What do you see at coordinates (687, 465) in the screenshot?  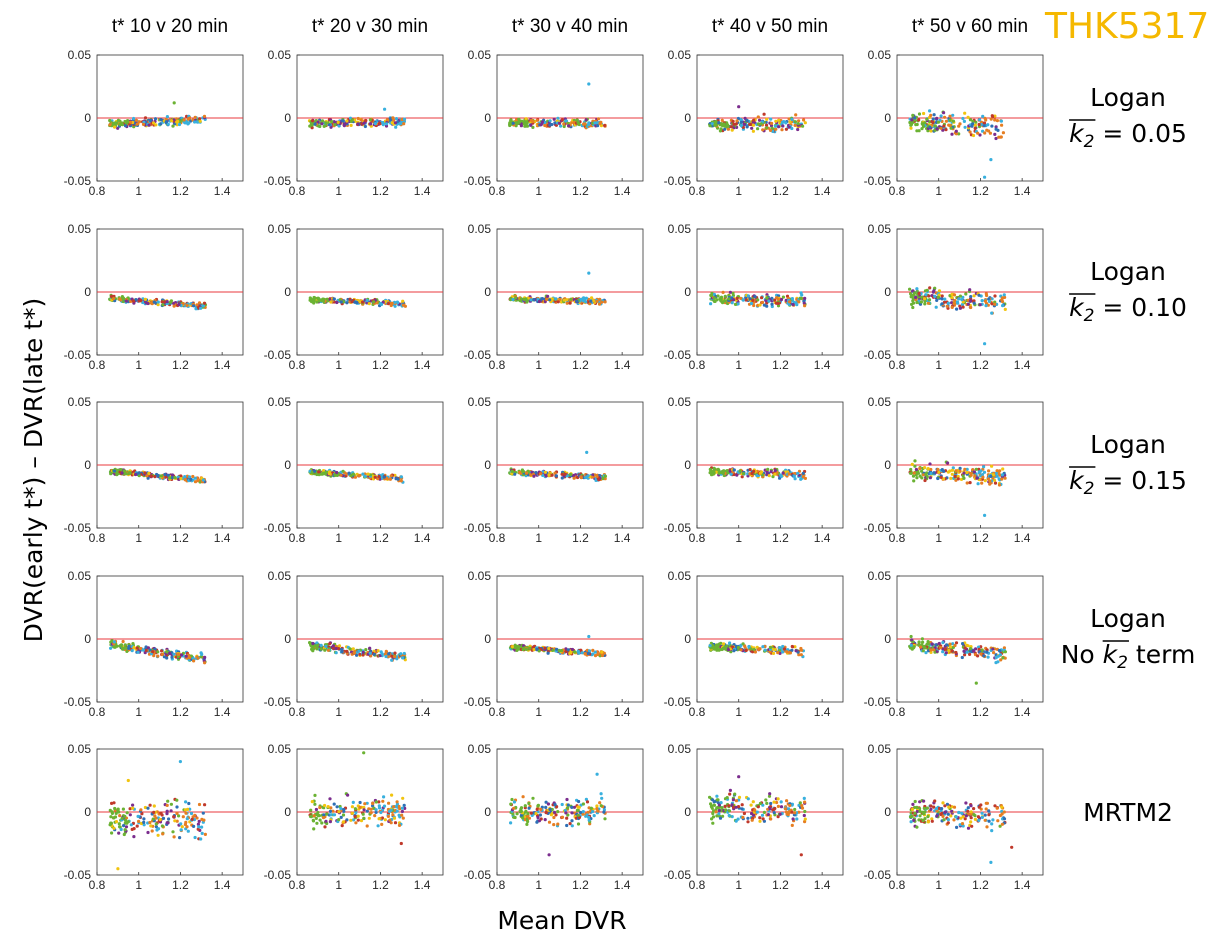 I see `y-tick-label: 0` at bounding box center [687, 465].